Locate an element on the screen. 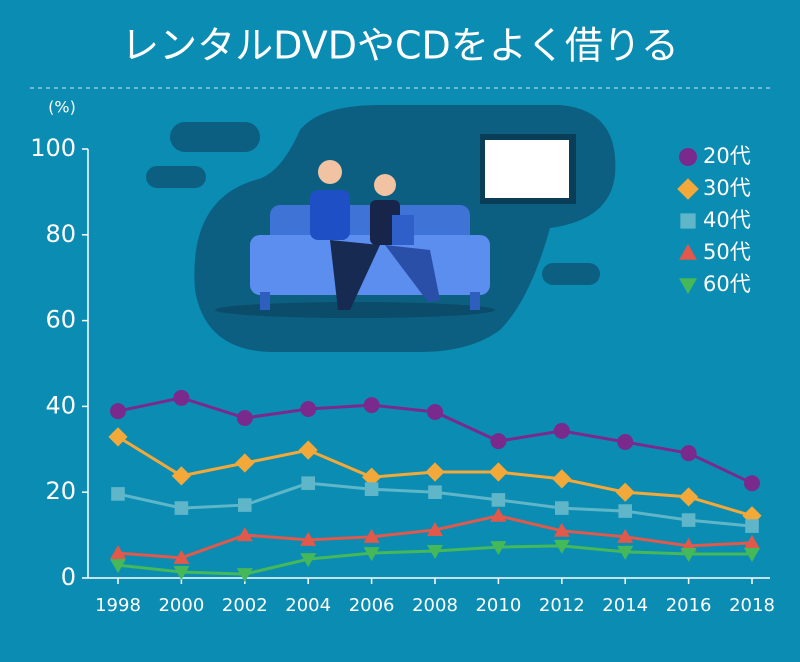  y-tick-label: 80 is located at coordinates (60, 234).